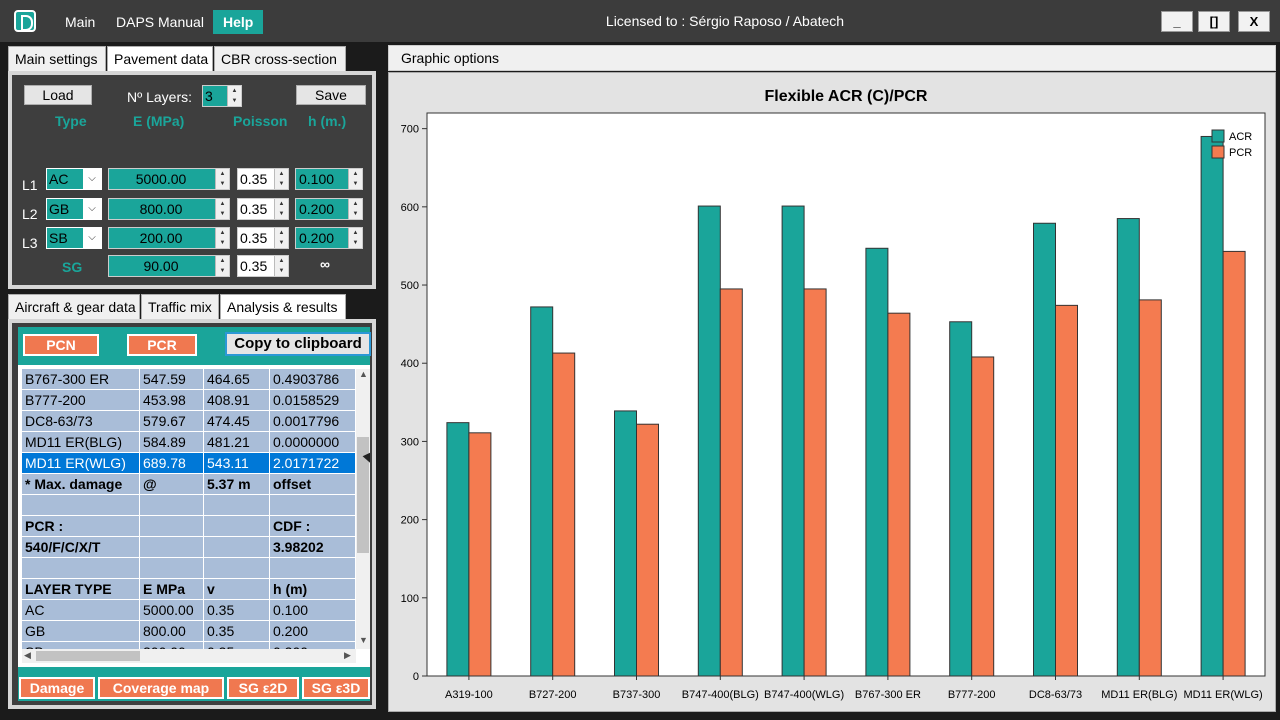  I want to click on scroll-up-icon: ▲, so click(363, 374).